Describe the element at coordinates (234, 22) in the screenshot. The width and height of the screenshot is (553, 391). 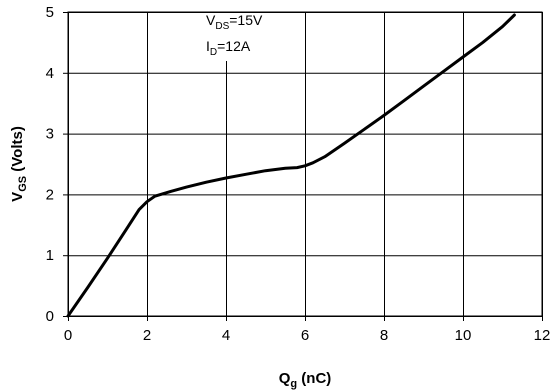
I see `vds-annotation: VDS=15V` at that location.